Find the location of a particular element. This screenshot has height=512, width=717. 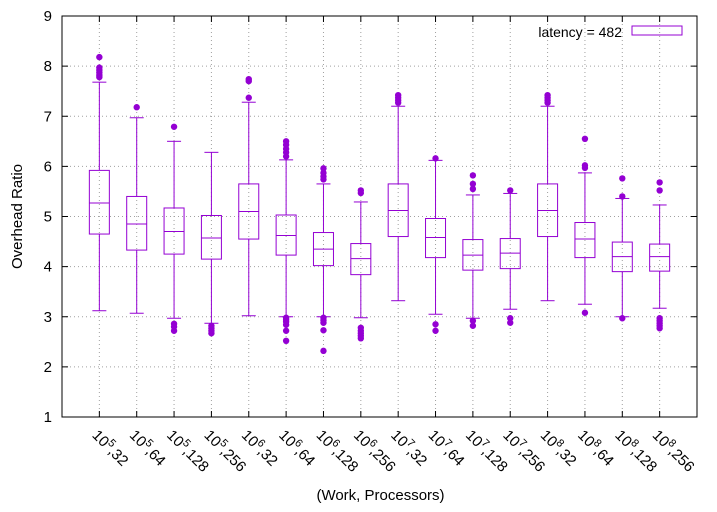

y-tick-label: 4 is located at coordinates (48, 267).